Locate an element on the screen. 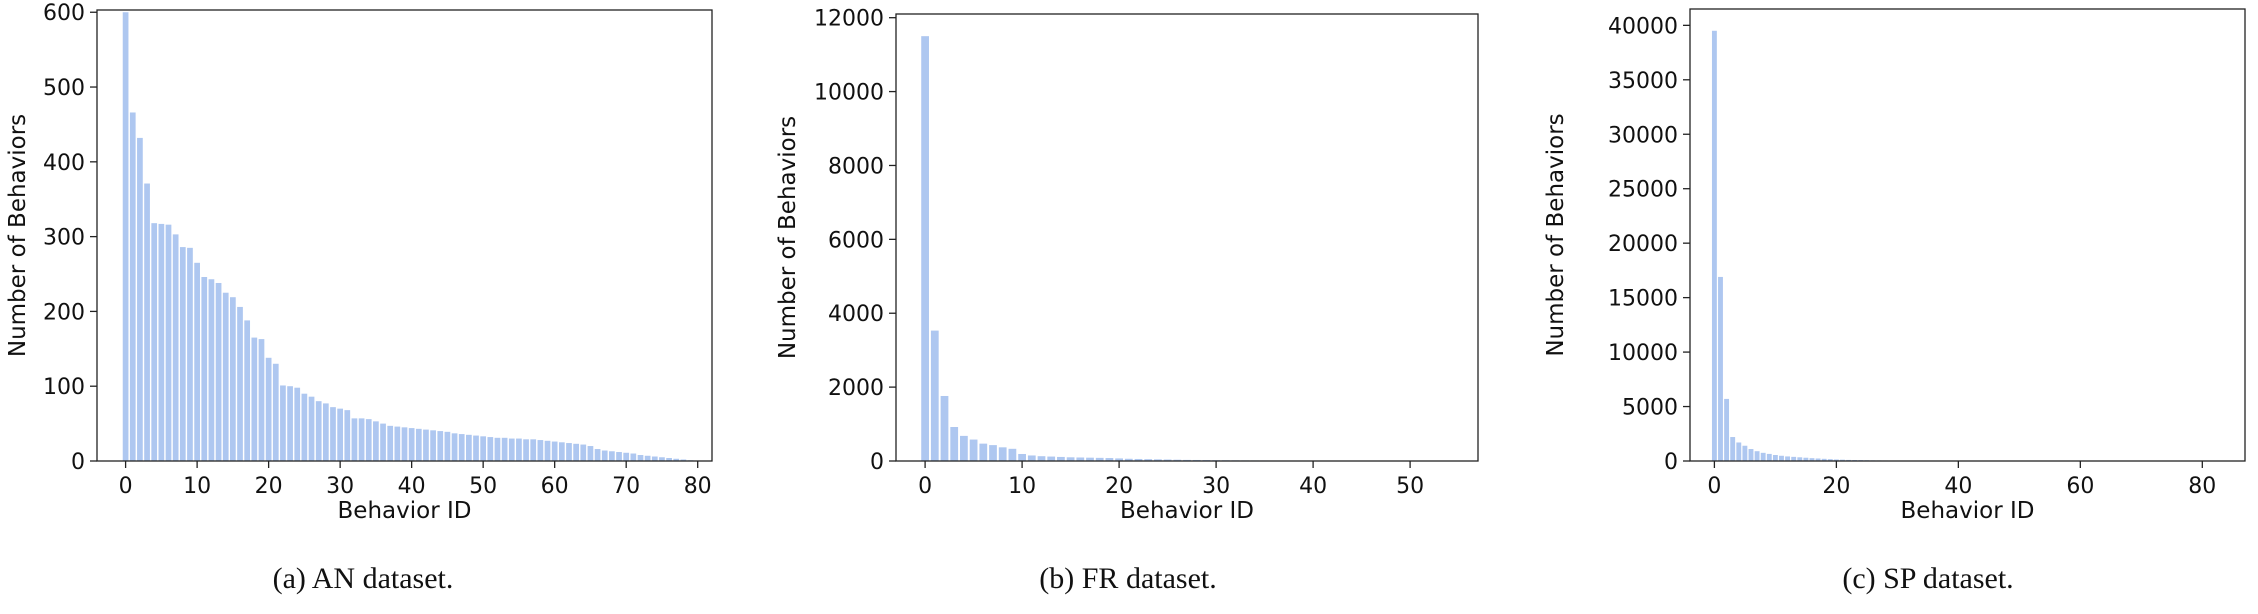  x-tick-label: 20 is located at coordinates (1836, 486).